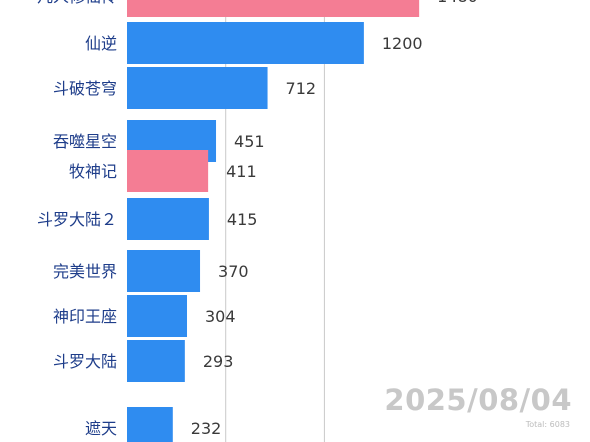 This screenshot has width=590, height=442. Describe the element at coordinates (220, 316) in the screenshot. I see `value-label-7: 304` at that location.